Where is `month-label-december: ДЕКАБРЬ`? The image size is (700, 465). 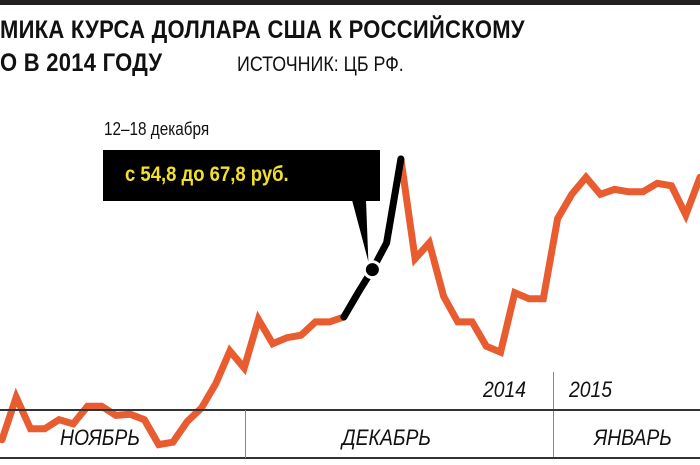 month-label-december: ДЕКАБРЬ is located at coordinates (386, 437).